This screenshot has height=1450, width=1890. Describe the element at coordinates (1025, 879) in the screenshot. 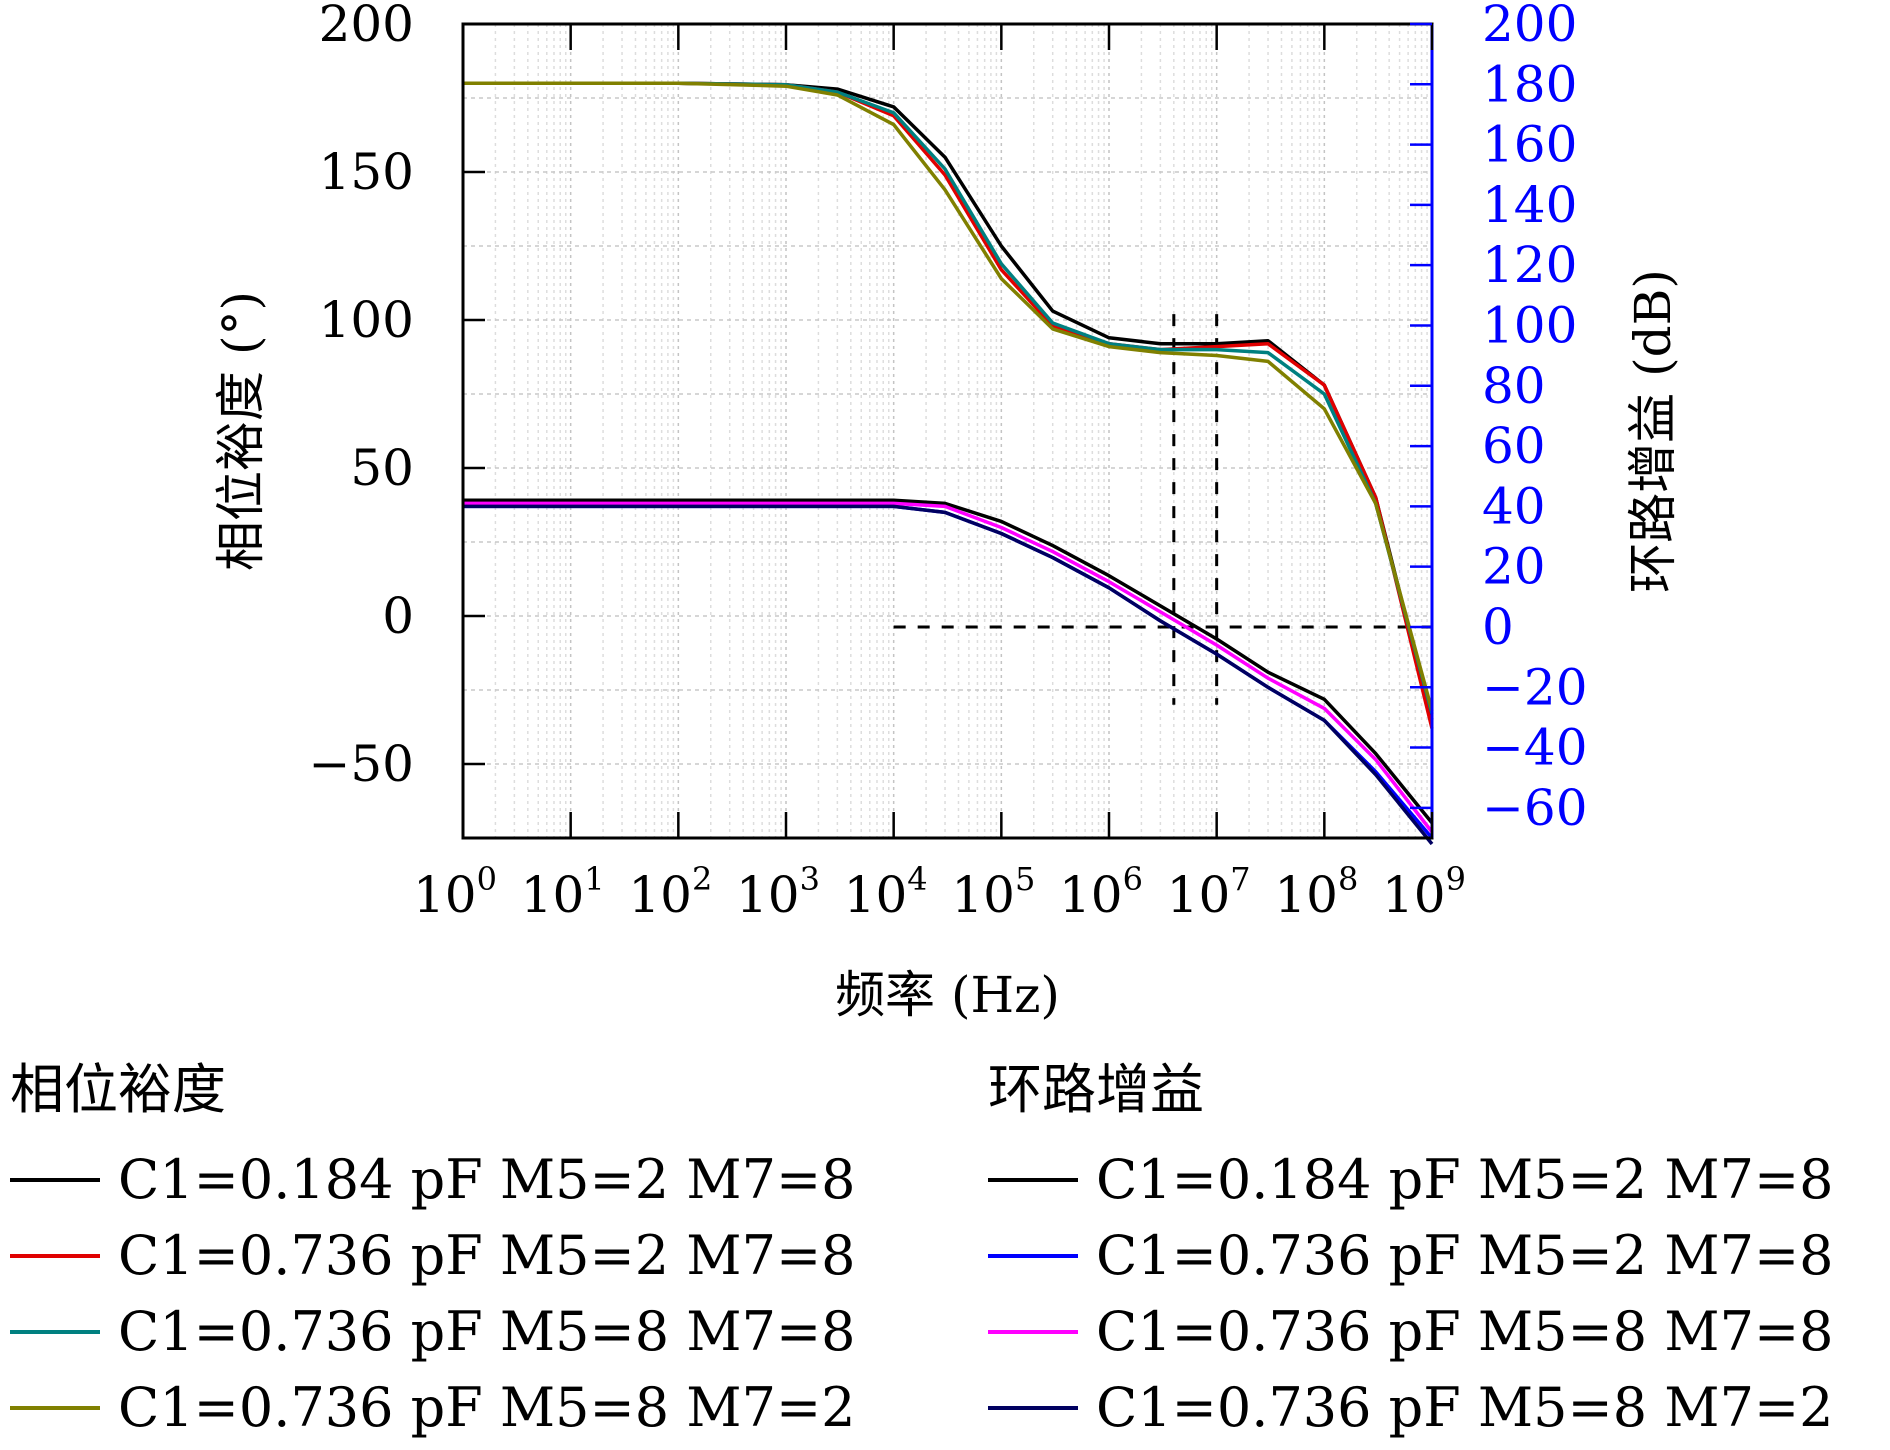

I see `x-tick-exponent: 5` at that location.